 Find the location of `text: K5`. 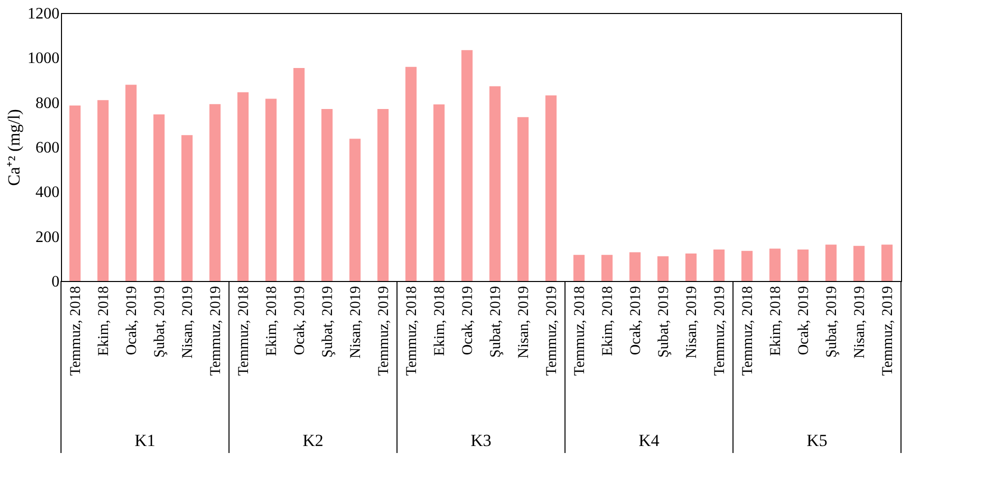

text: K5 is located at coordinates (817, 440).